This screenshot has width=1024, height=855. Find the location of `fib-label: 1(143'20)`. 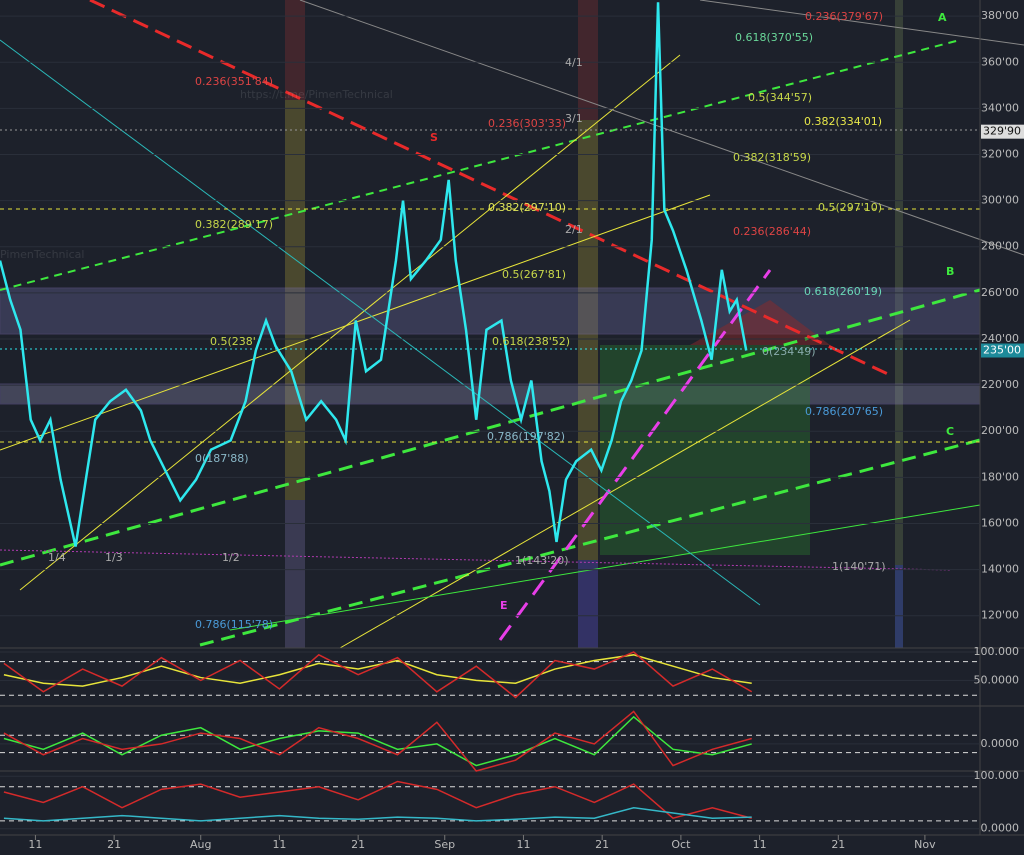

fib-label: 1(143'20) is located at coordinates (542, 560).